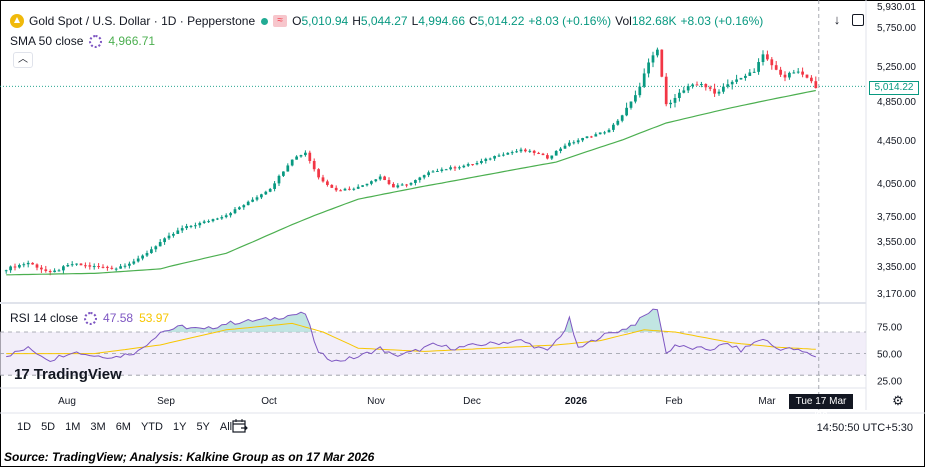 The width and height of the screenshot is (925, 467). What do you see at coordinates (411, 320) in the screenshot?
I see `rsi-overbought-fill` at bounding box center [411, 320].